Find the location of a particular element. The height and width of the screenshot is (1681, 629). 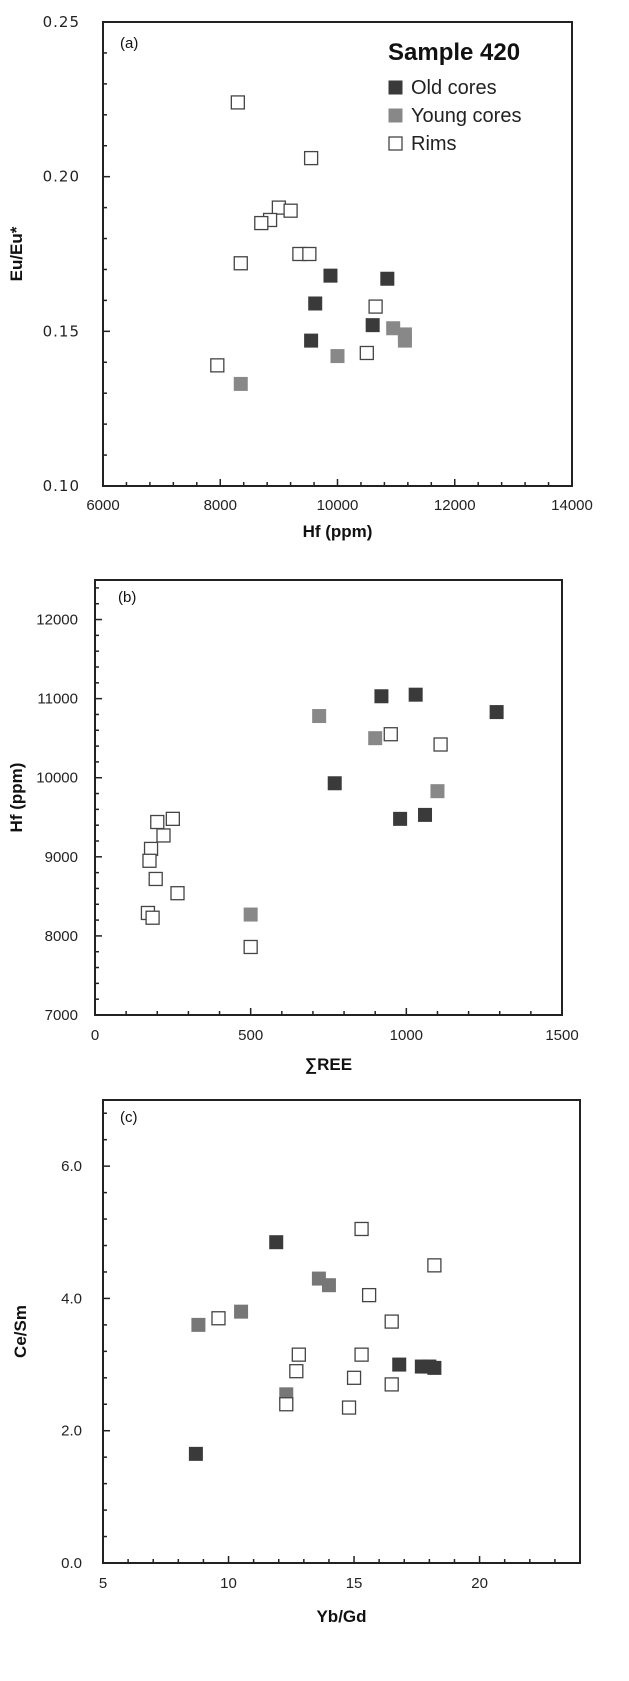

y-tick-label: 9000 is located at coordinates (61, 857).